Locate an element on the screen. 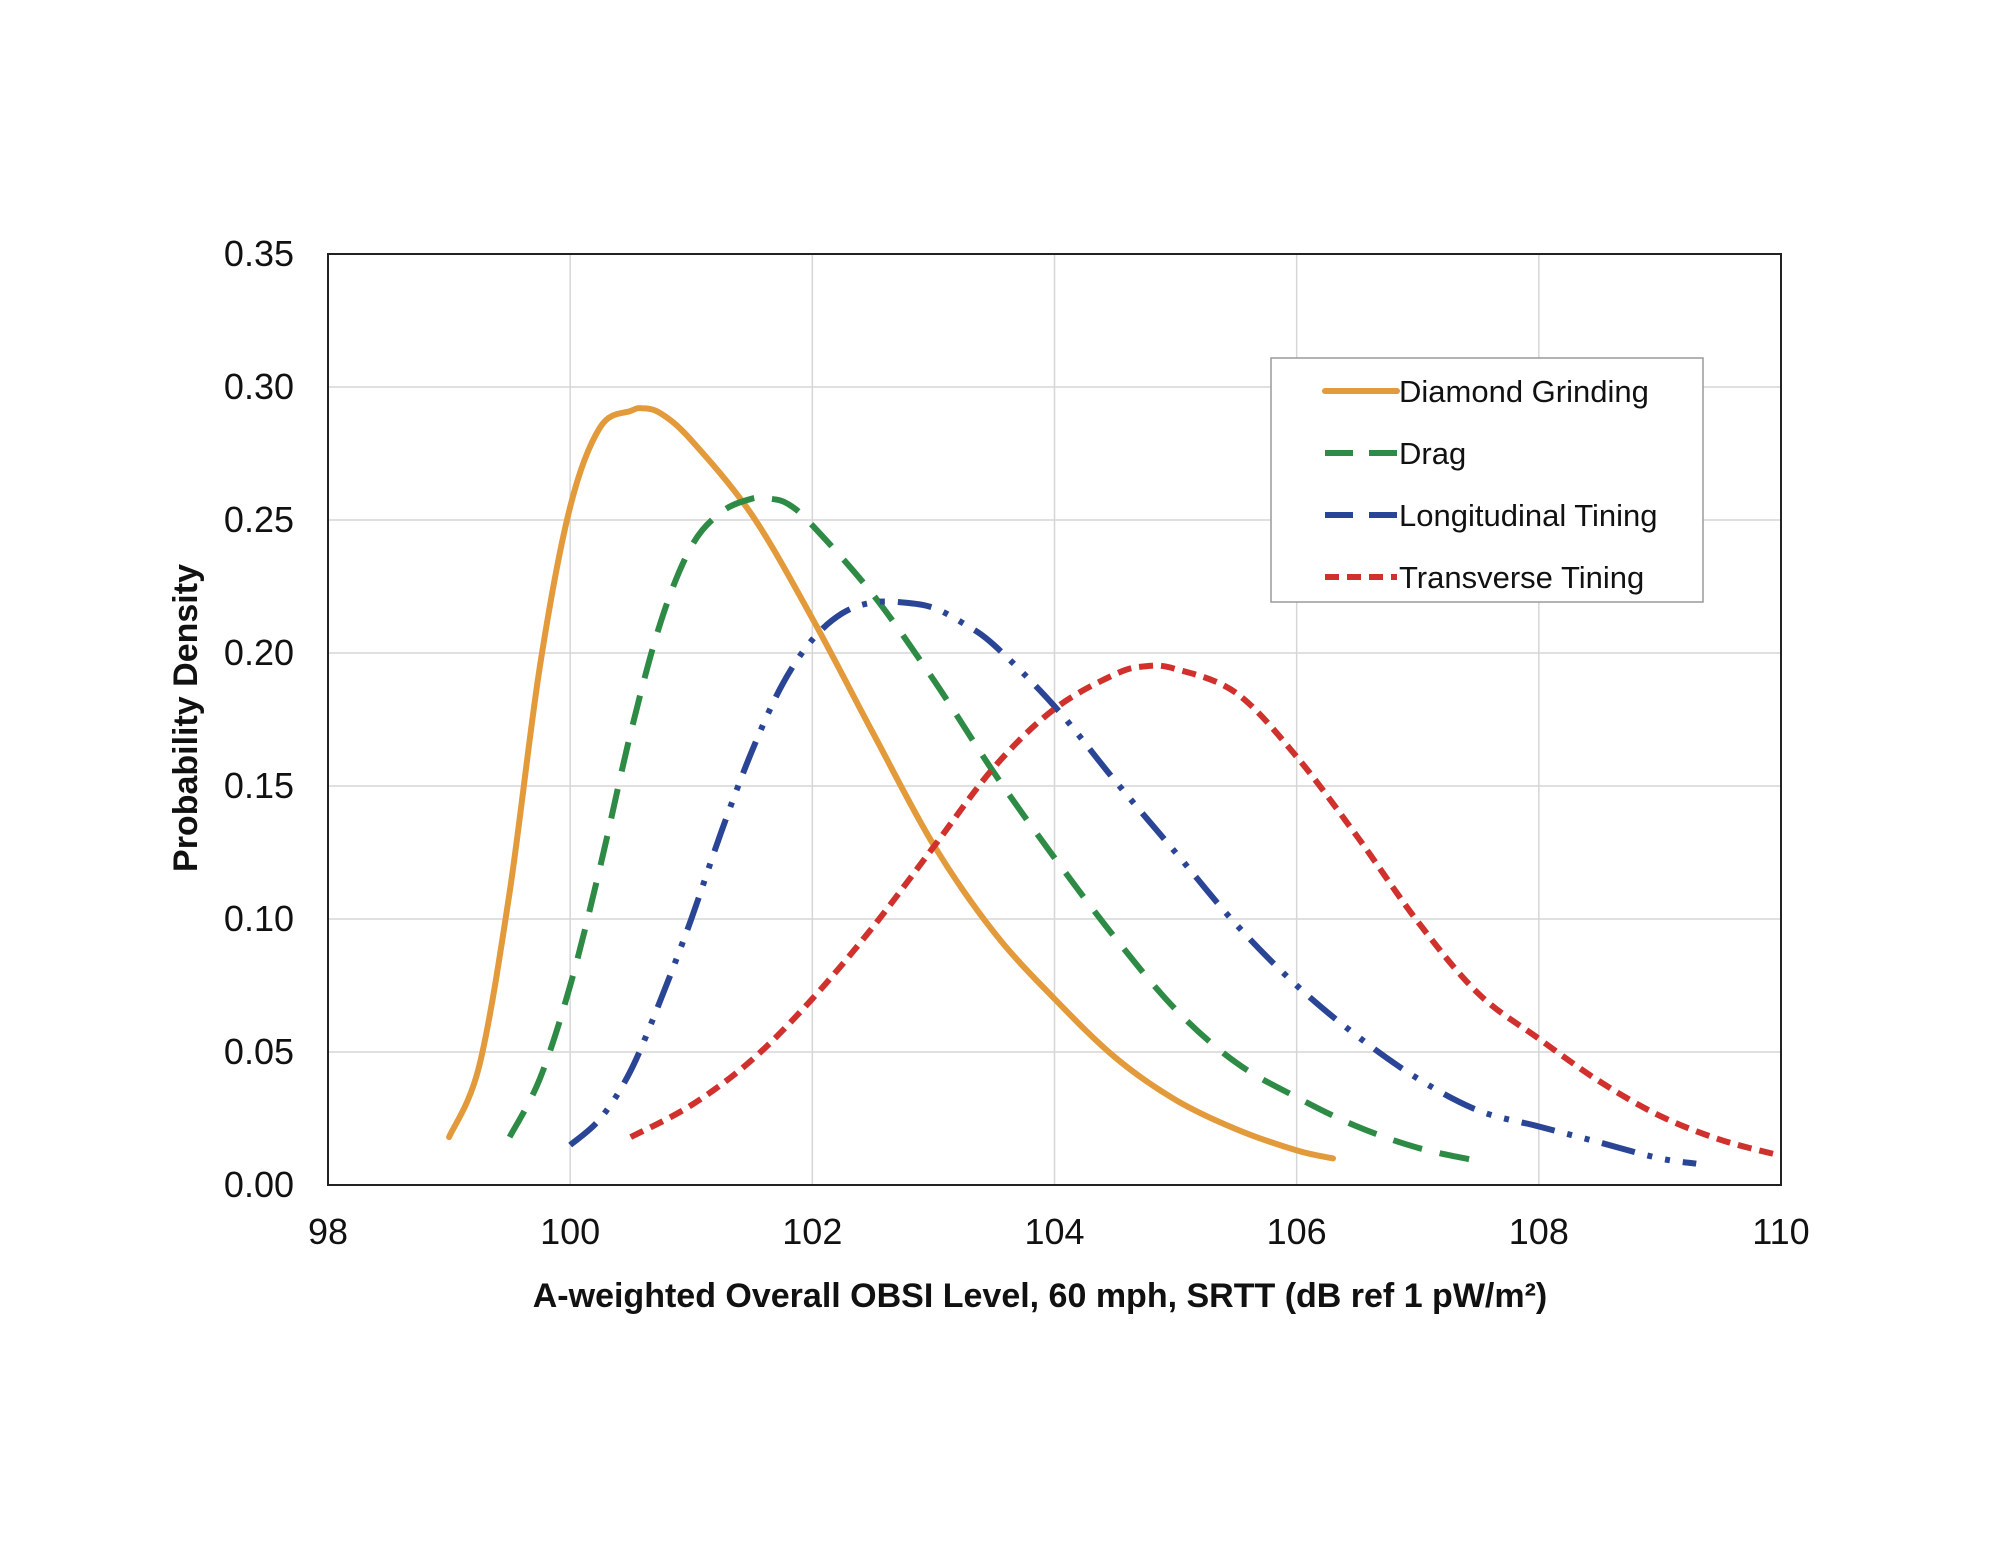 This screenshot has height=1543, width=2000. legend-box is located at coordinates (1487, 480).